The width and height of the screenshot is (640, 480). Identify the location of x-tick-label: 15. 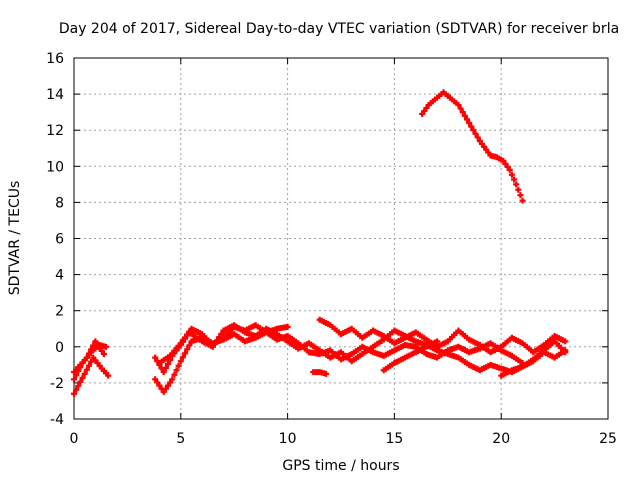
(394, 439).